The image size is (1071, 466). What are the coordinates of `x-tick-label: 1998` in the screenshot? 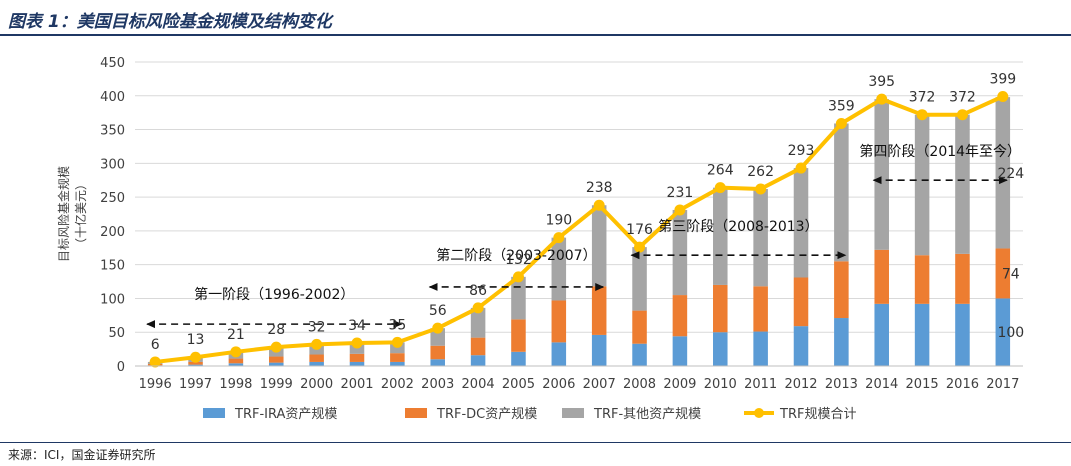 It's located at (235, 384).